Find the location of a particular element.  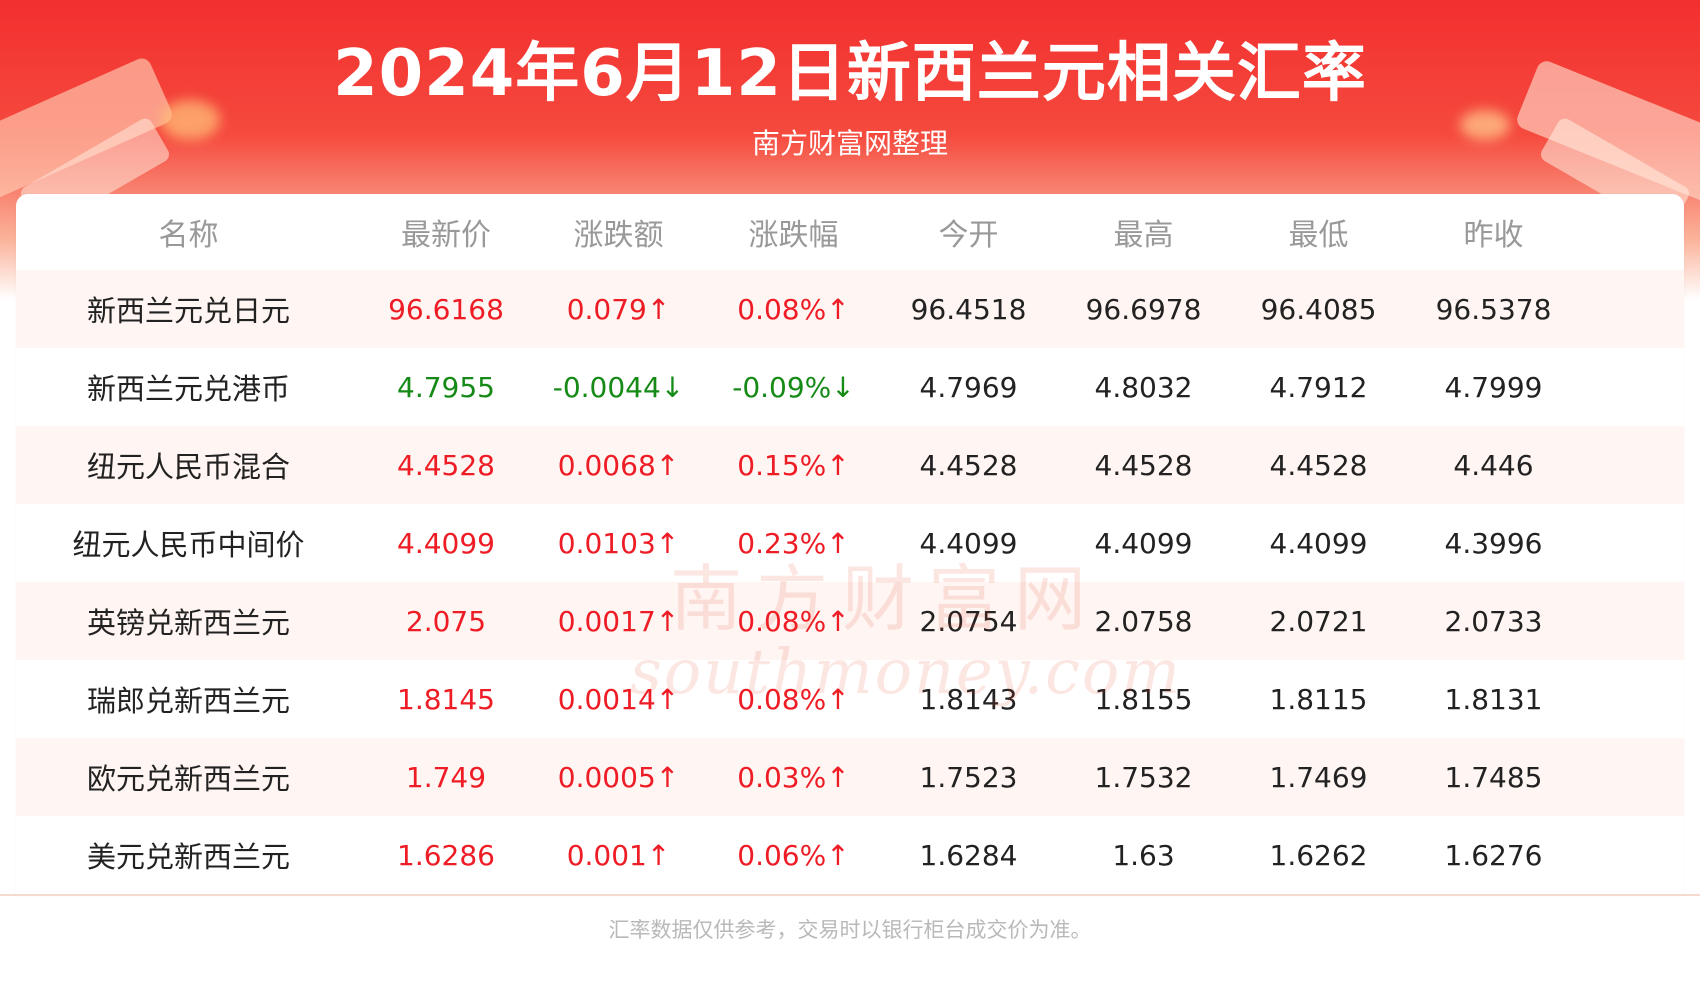

row-latest: 96.6168 is located at coordinates (446, 309).